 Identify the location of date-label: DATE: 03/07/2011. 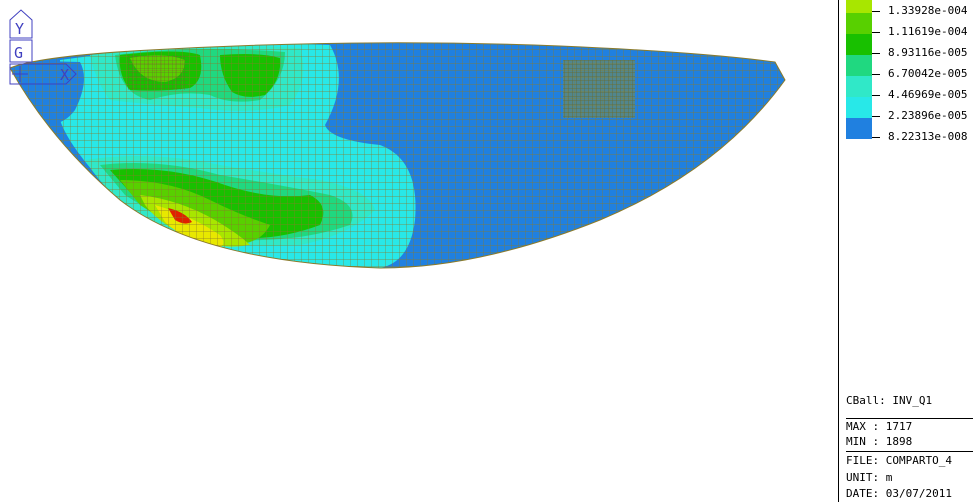
(899, 493).